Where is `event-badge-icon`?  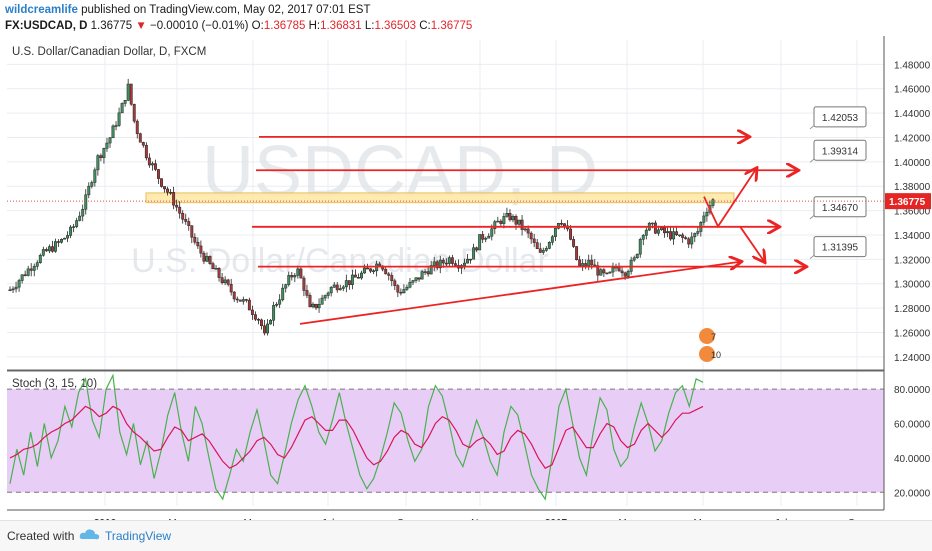 event-badge-icon is located at coordinates (707, 336).